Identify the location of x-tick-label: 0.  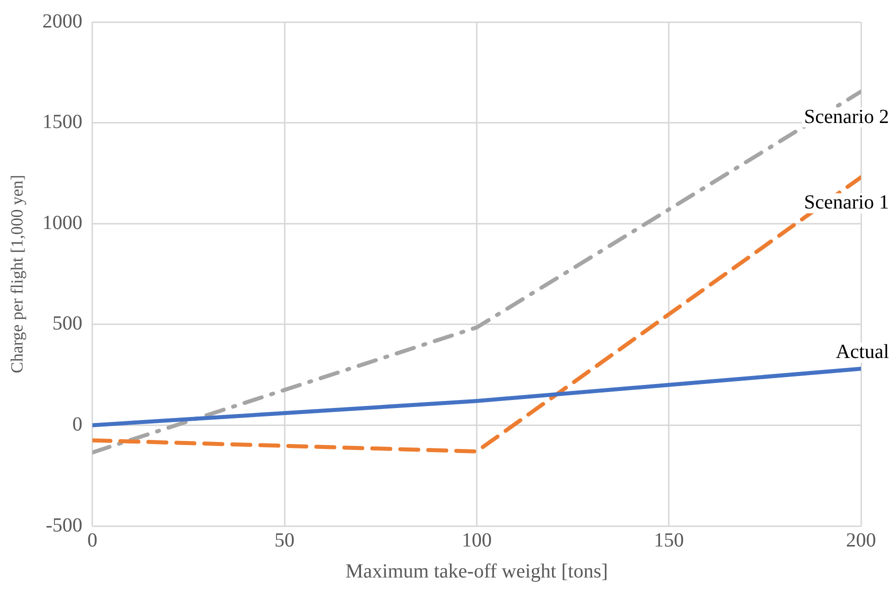
(92, 540).